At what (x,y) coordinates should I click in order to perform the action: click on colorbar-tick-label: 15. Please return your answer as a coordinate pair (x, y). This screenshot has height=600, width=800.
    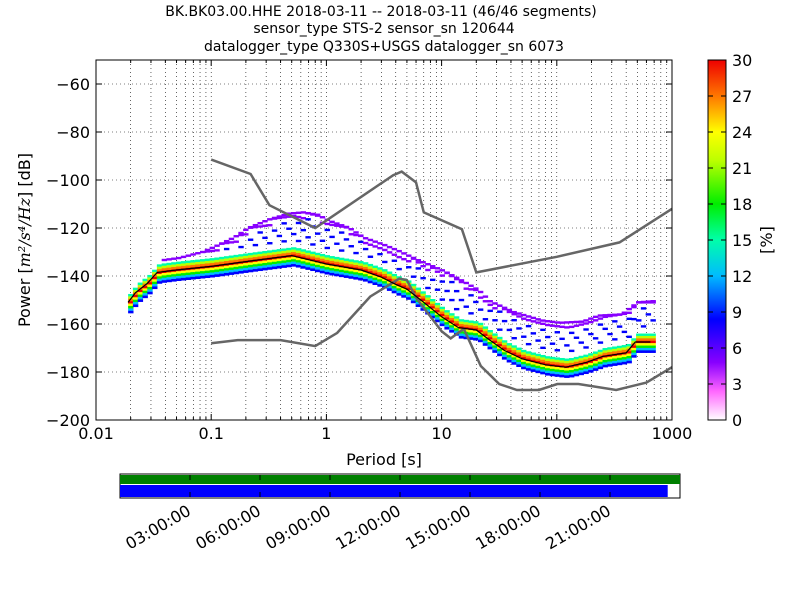
    Looking at the image, I should click on (742, 240).